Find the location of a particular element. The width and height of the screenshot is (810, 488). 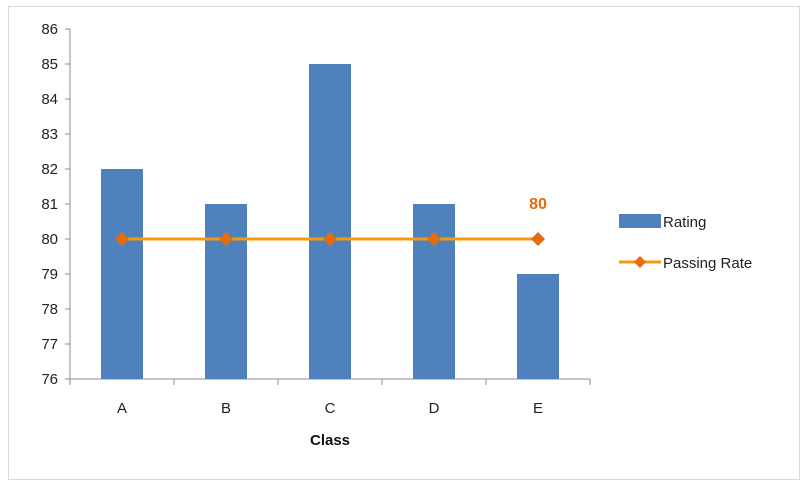

line-series is located at coordinates (330, 239).